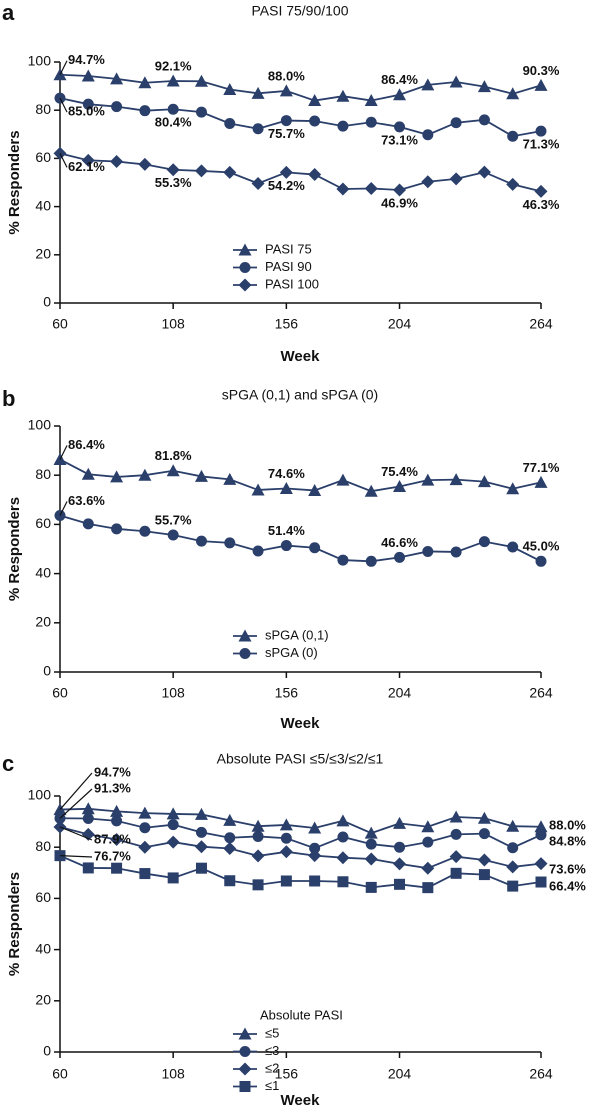 The width and height of the screenshot is (598, 1111). I want to click on data-label: 46.9%, so click(399, 202).